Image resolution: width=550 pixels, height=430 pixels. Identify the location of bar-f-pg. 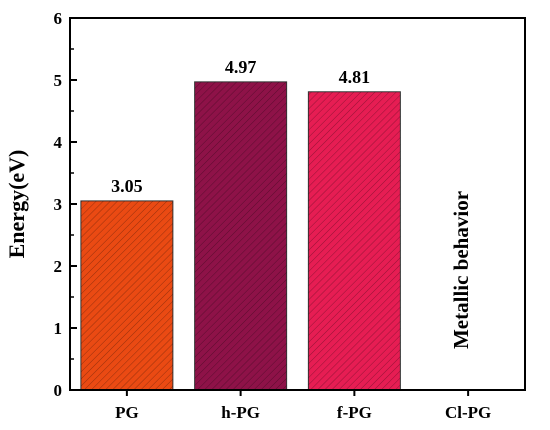
(354, 241).